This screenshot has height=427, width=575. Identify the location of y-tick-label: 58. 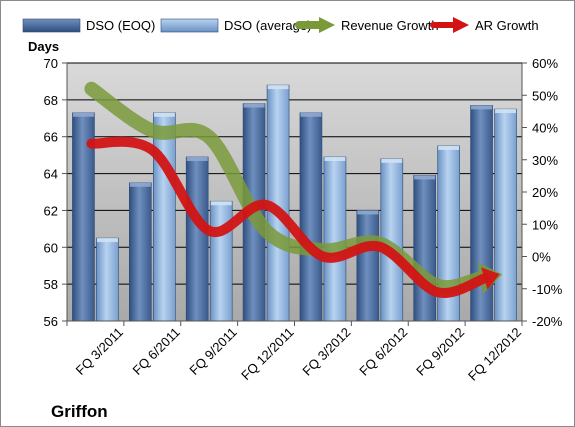
(51, 284).